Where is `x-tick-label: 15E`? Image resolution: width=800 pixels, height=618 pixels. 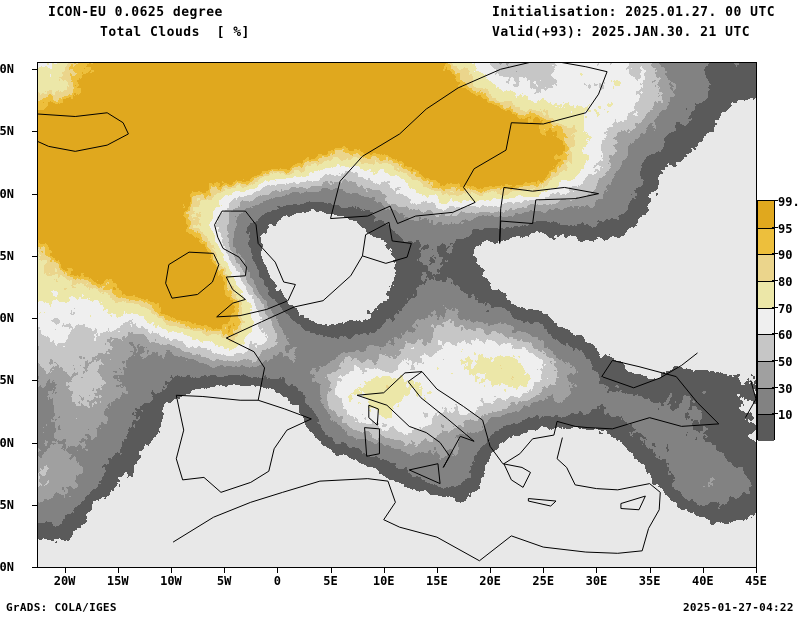 x-tick-label: 15E is located at coordinates (437, 581).